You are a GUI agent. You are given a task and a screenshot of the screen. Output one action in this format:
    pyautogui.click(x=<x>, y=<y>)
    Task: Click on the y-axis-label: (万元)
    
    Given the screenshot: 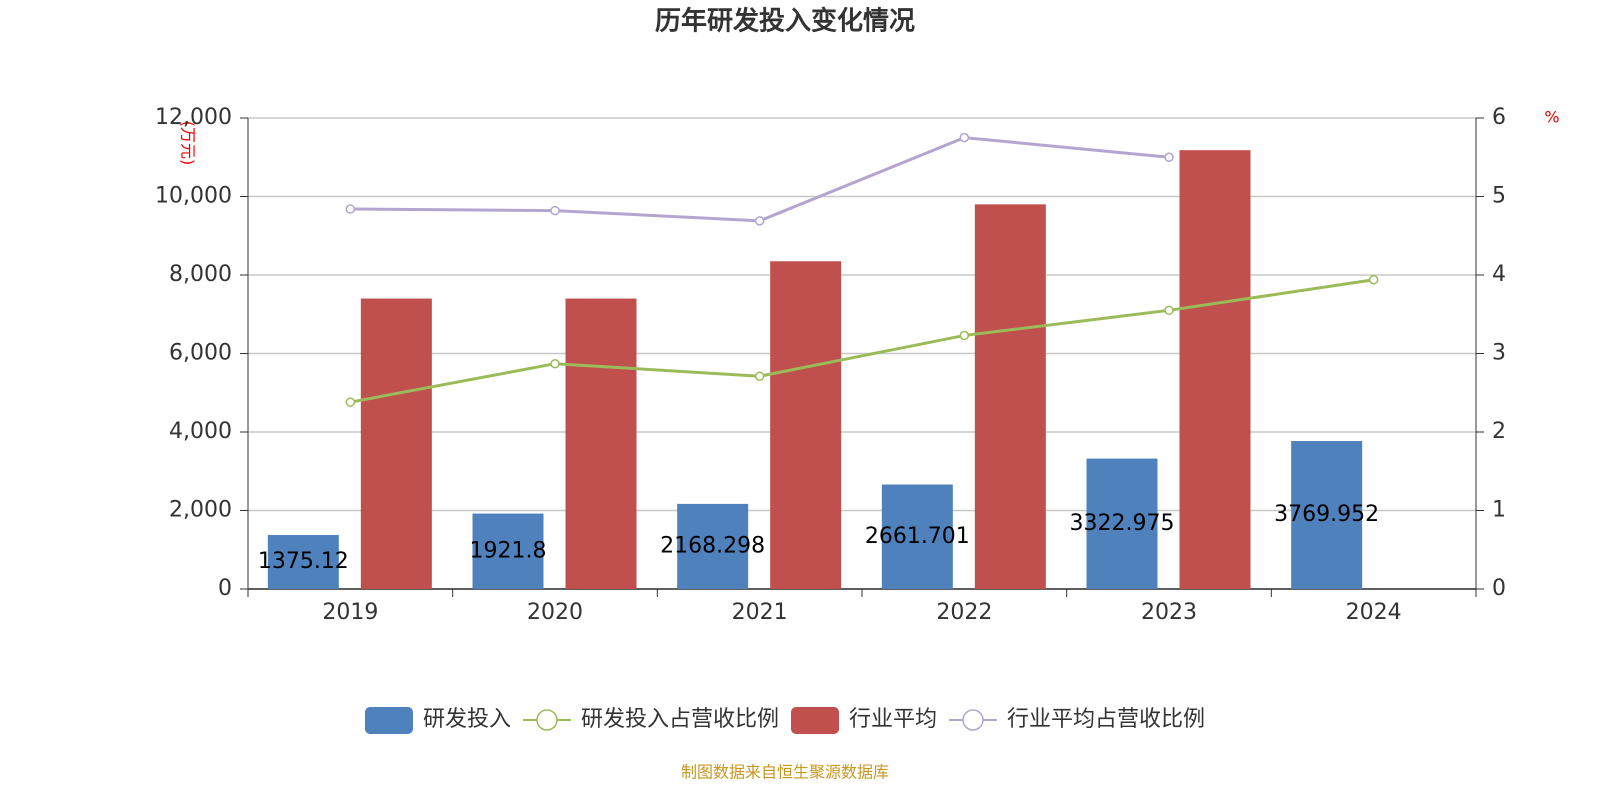 What is the action you would take?
    pyautogui.click(x=188, y=143)
    